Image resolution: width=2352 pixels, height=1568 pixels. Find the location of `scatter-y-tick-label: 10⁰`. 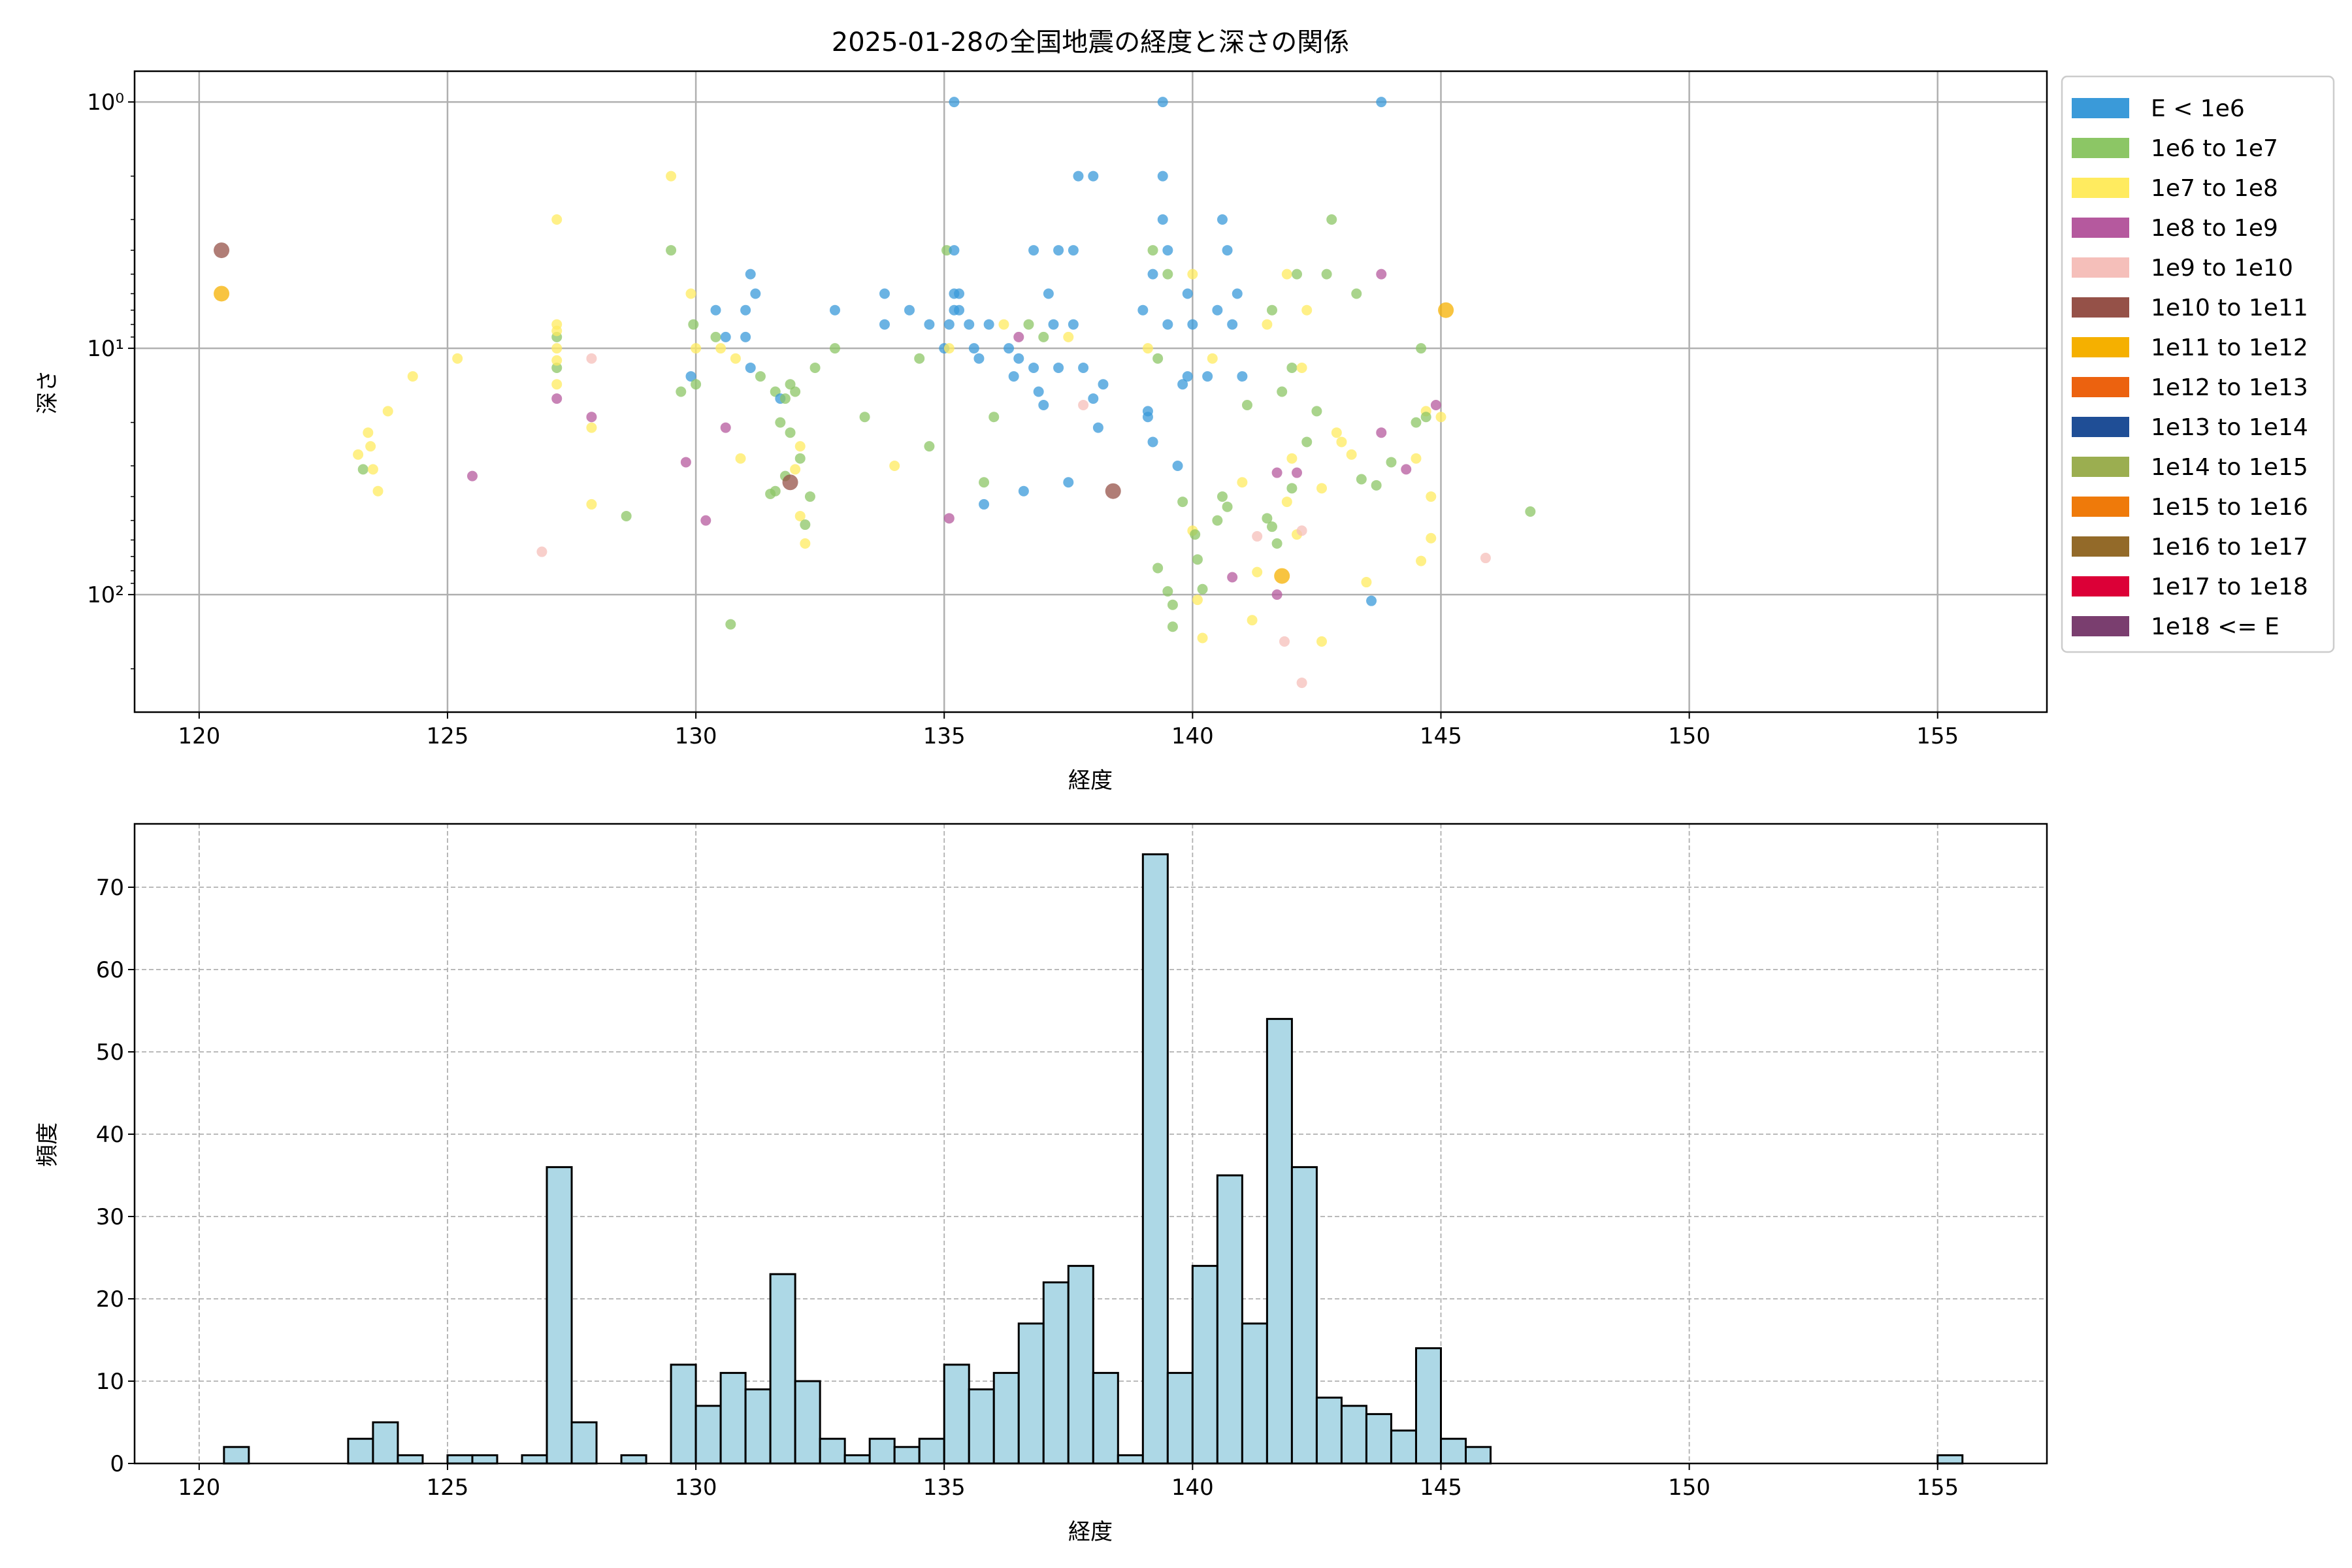

scatter-y-tick-label: 10⁰ is located at coordinates (105, 103).